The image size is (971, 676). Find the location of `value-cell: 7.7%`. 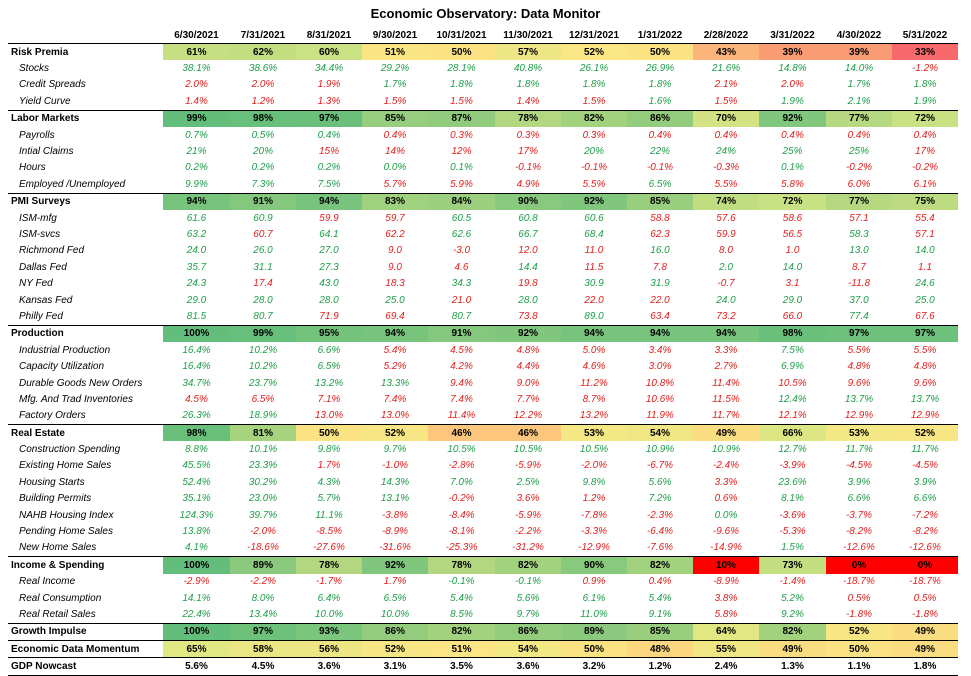

value-cell: 7.7% is located at coordinates (528, 399).